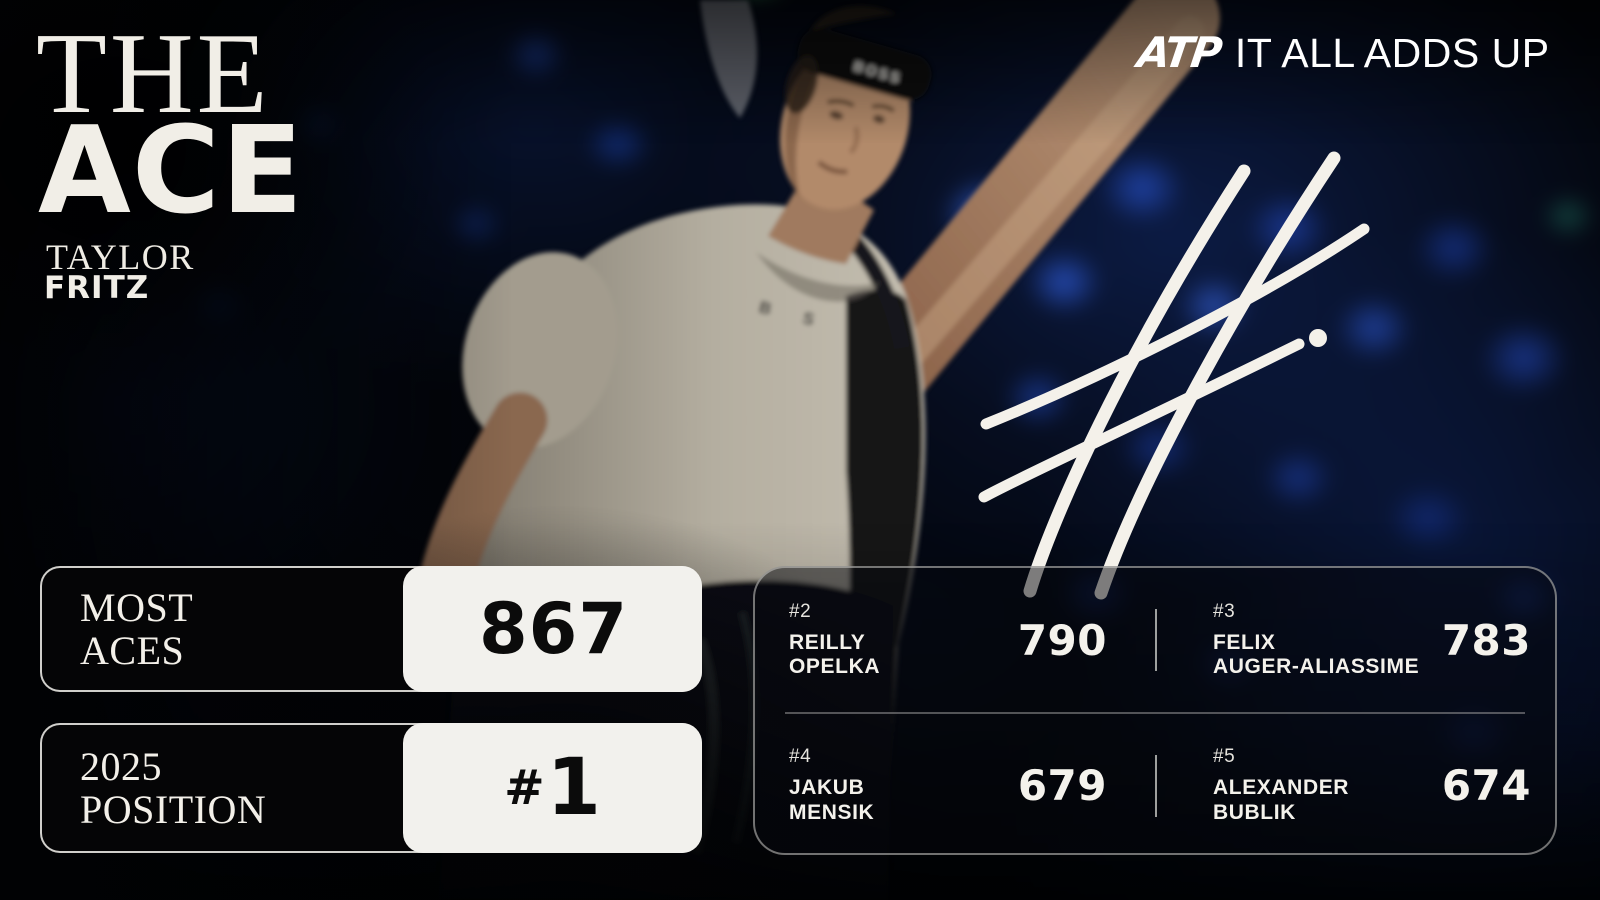 This screenshot has height=900, width=1600. I want to click on horizontal-divider, so click(1155, 713).